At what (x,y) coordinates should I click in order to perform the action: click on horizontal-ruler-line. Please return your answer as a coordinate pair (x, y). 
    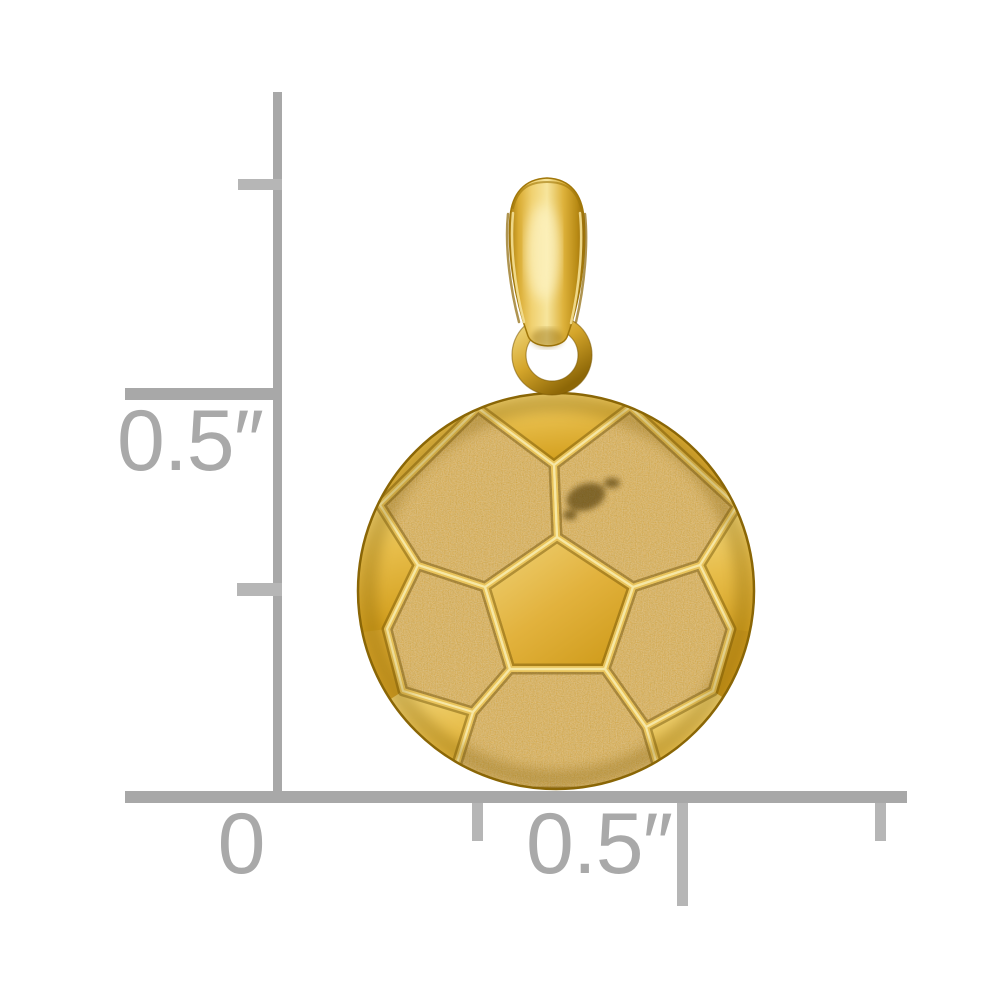
    Looking at the image, I should click on (516, 797).